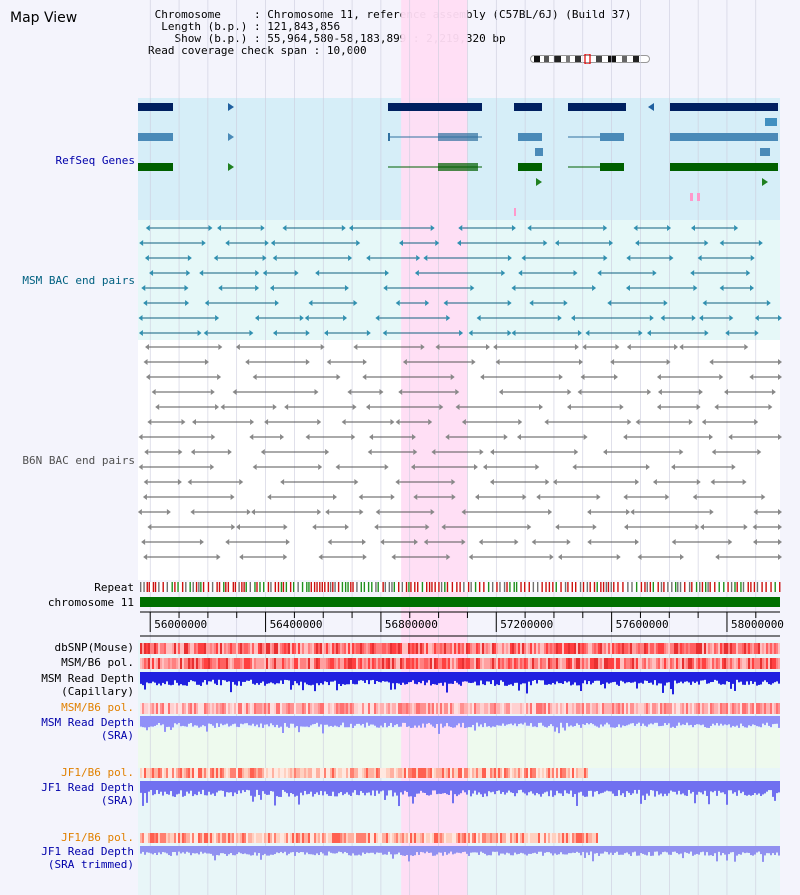 Image resolution: width=800 pixels, height=895 pixels. Describe the element at coordinates (460, 602) in the screenshot. I see `chromosome-bar` at that location.